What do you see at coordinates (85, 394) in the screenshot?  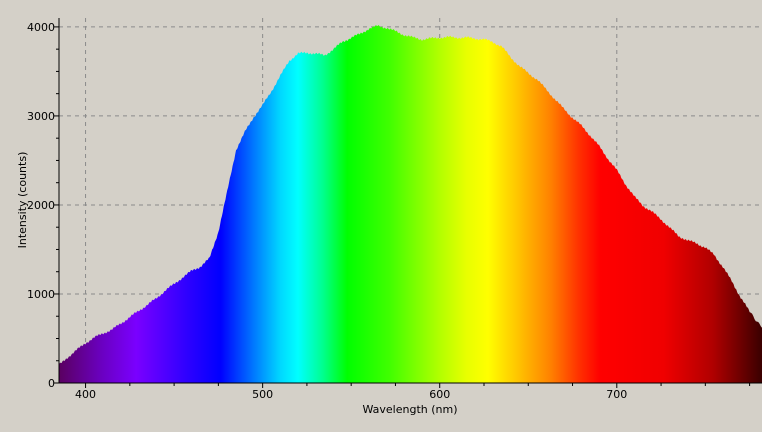 I see `x-tick-label-400: 400` at bounding box center [85, 394].